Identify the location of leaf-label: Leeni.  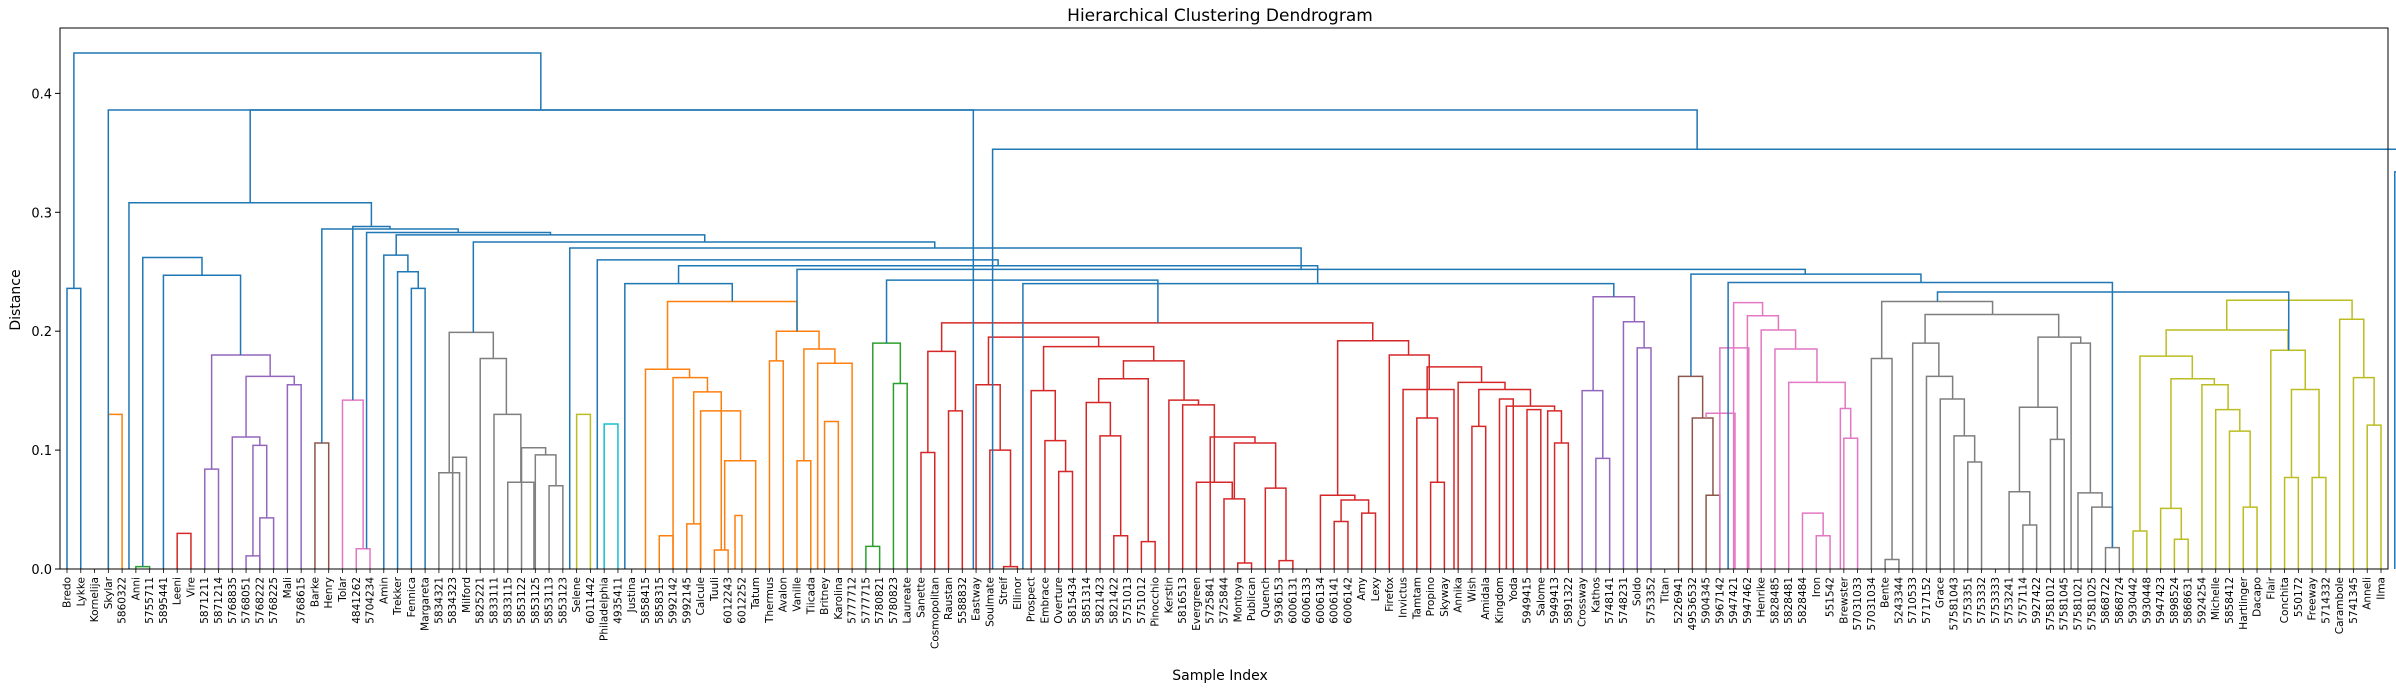
(178, 591).